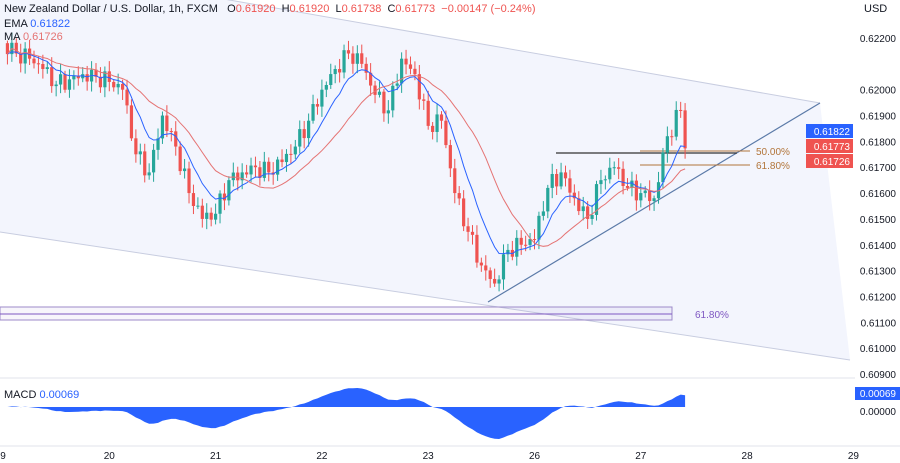 This screenshot has height=463, width=900. I want to click on price-tick: 0.61100, so click(879, 323).